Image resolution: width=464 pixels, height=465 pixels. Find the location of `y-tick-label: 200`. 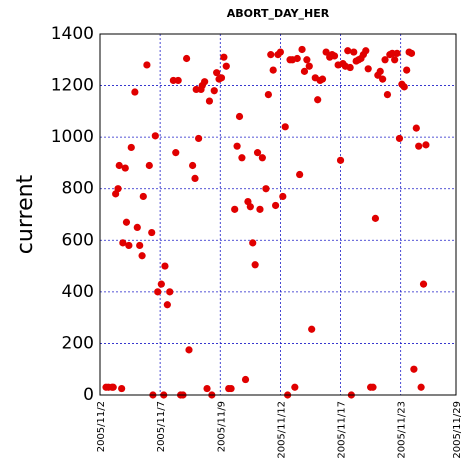

y-tick-label: 200 is located at coordinates (78, 343).